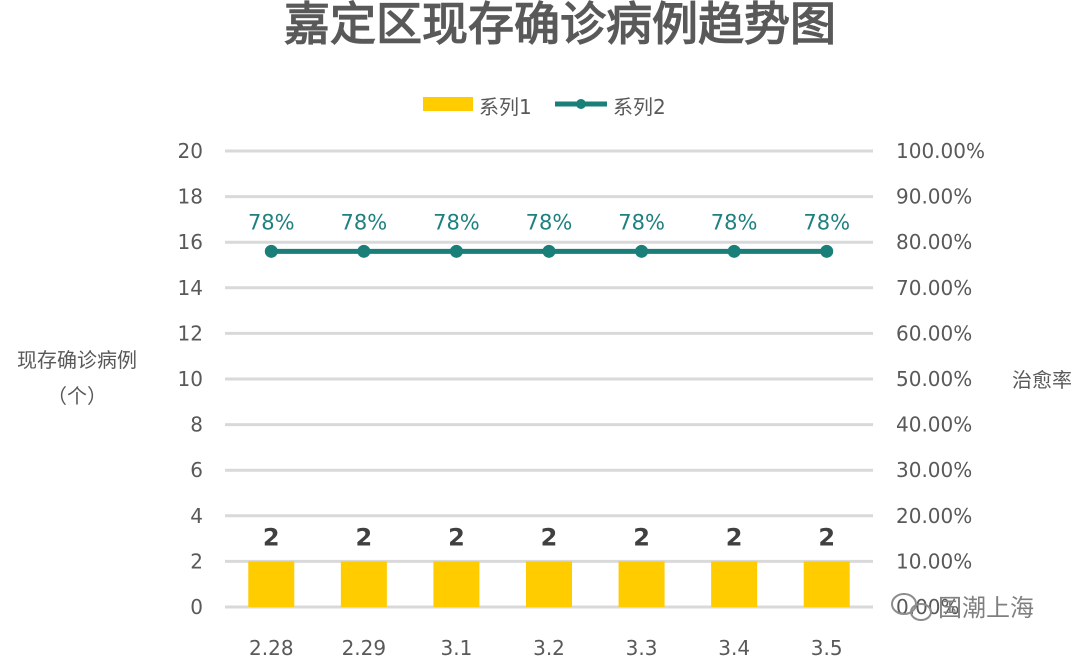 The image size is (1080, 656). Describe the element at coordinates (986, 608) in the screenshot. I see `watermark-text: 国潮上海` at that location.